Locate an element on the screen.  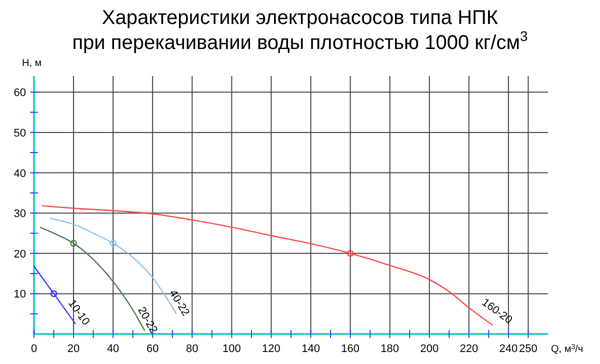
x-tick-label: 250 is located at coordinates (528, 349).